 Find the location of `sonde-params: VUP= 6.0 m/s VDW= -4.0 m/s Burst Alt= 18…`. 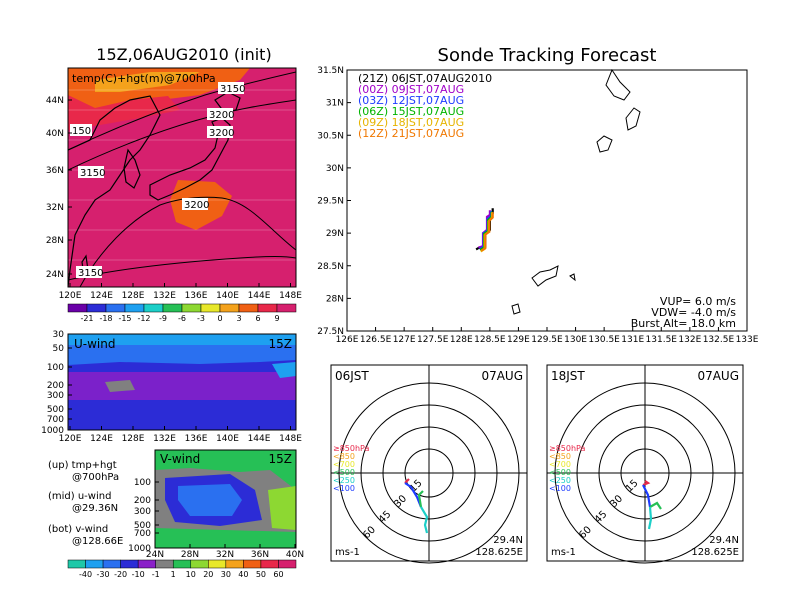

sonde-params: VUP= 6.0 m/s VDW= -4.0 m/s Burst Alt= 18… is located at coordinates (684, 312).